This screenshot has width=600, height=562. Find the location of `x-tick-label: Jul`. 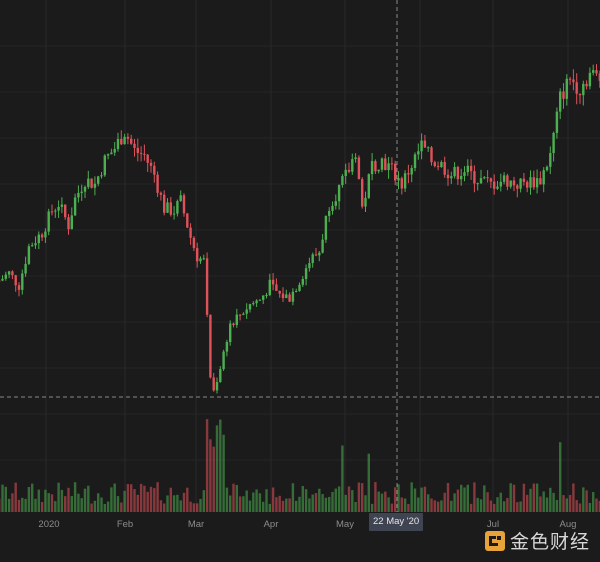

x-tick-label: Jul is located at coordinates (493, 524).